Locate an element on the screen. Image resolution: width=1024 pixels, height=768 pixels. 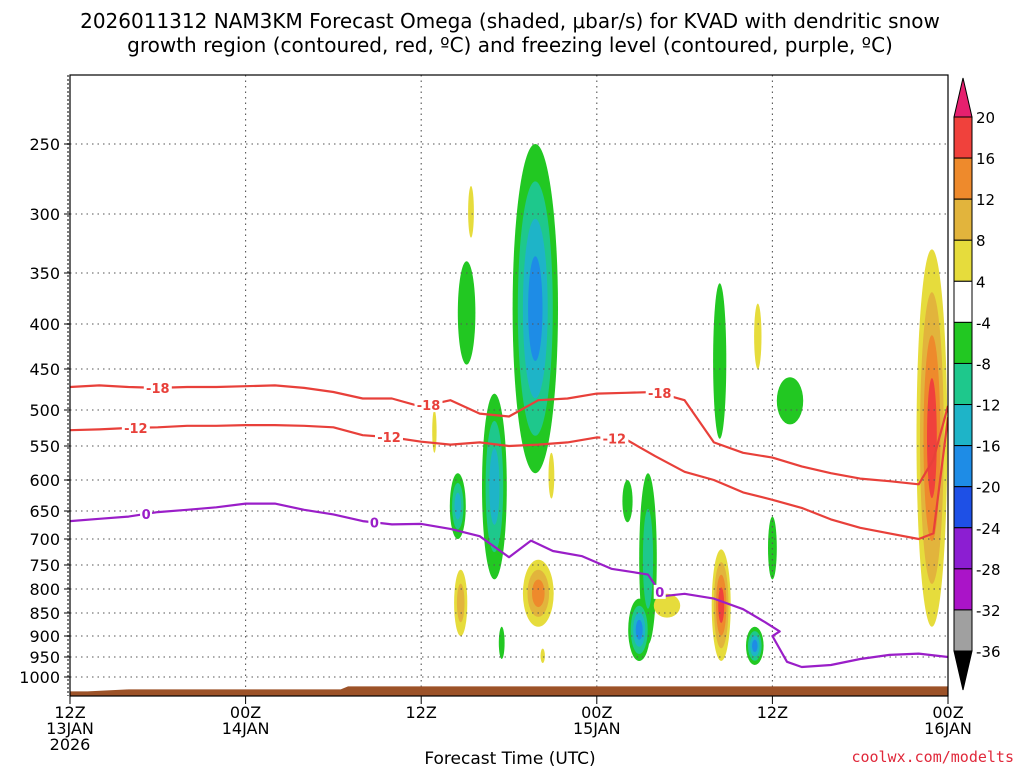
isotherm-label-minus18-0: -18 is located at coordinates (158, 389).